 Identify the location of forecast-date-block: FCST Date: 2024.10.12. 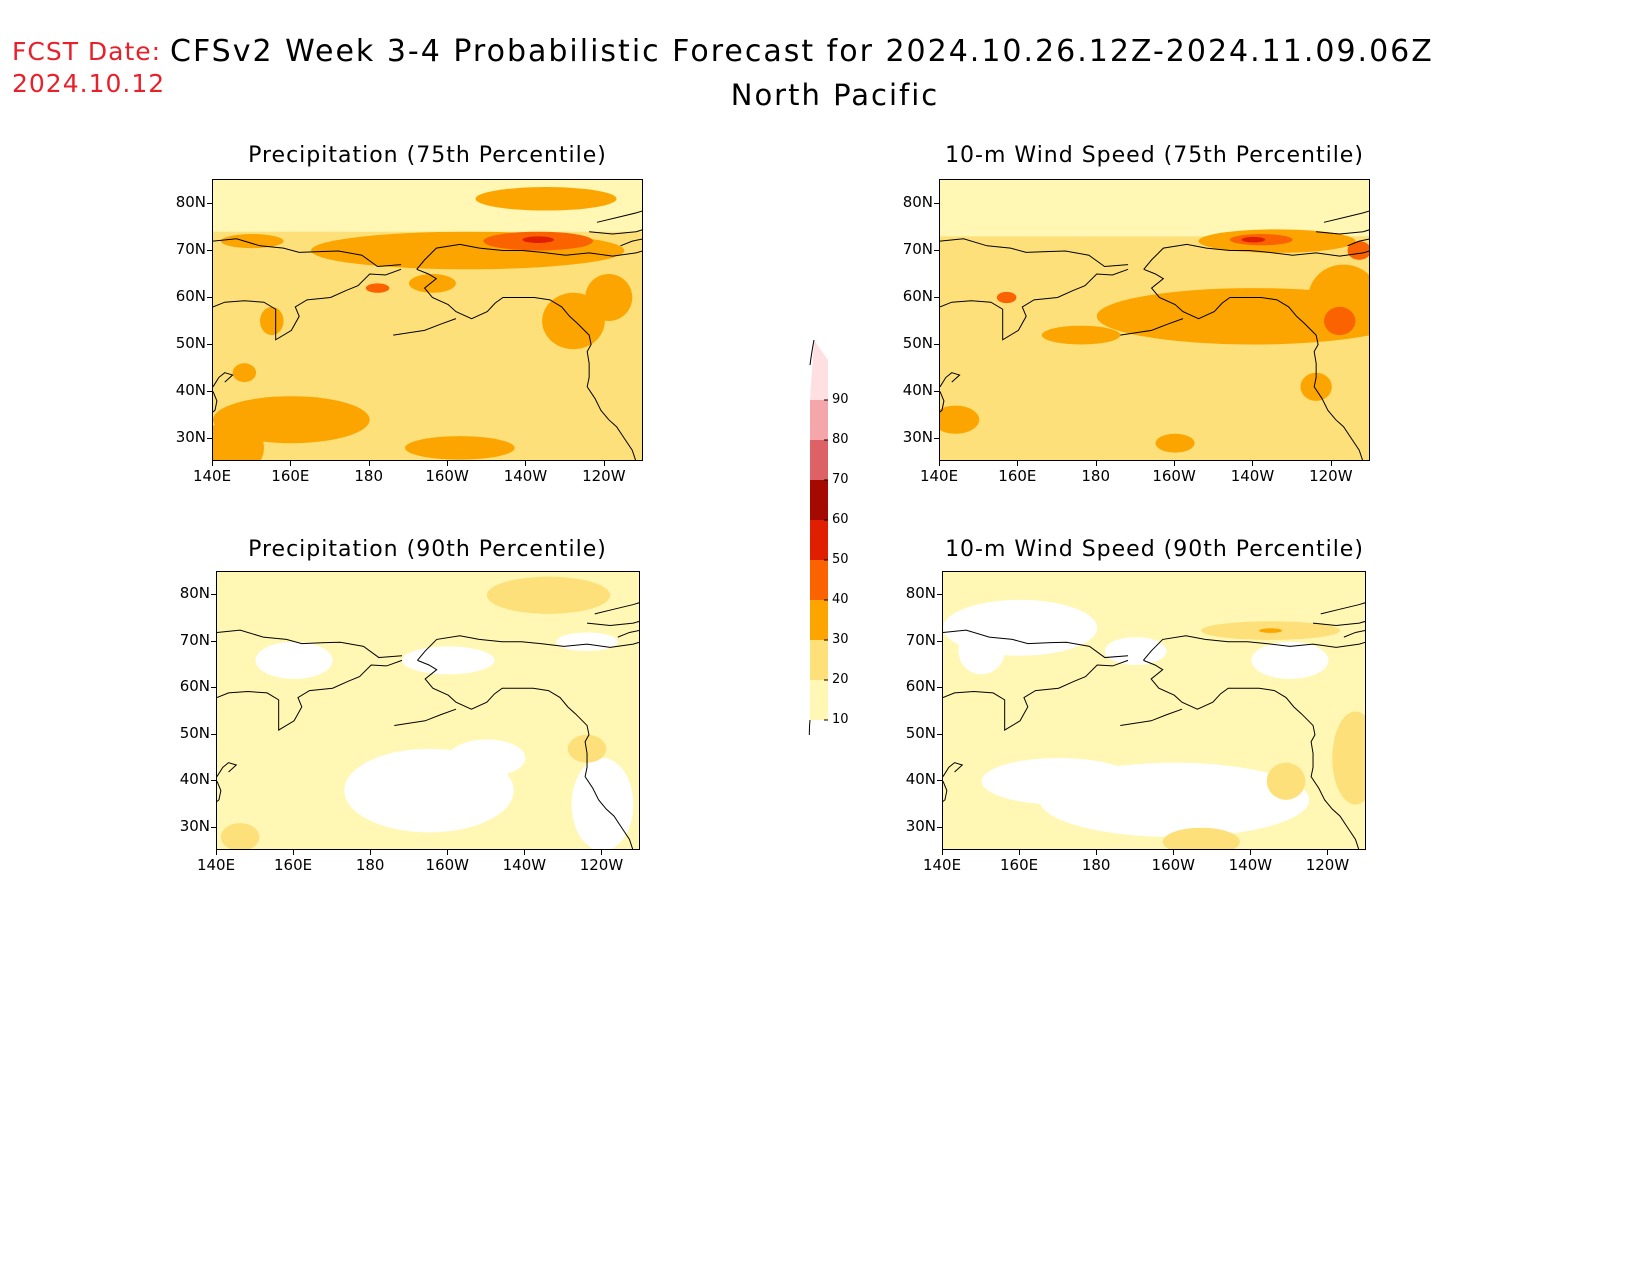
(88, 68).